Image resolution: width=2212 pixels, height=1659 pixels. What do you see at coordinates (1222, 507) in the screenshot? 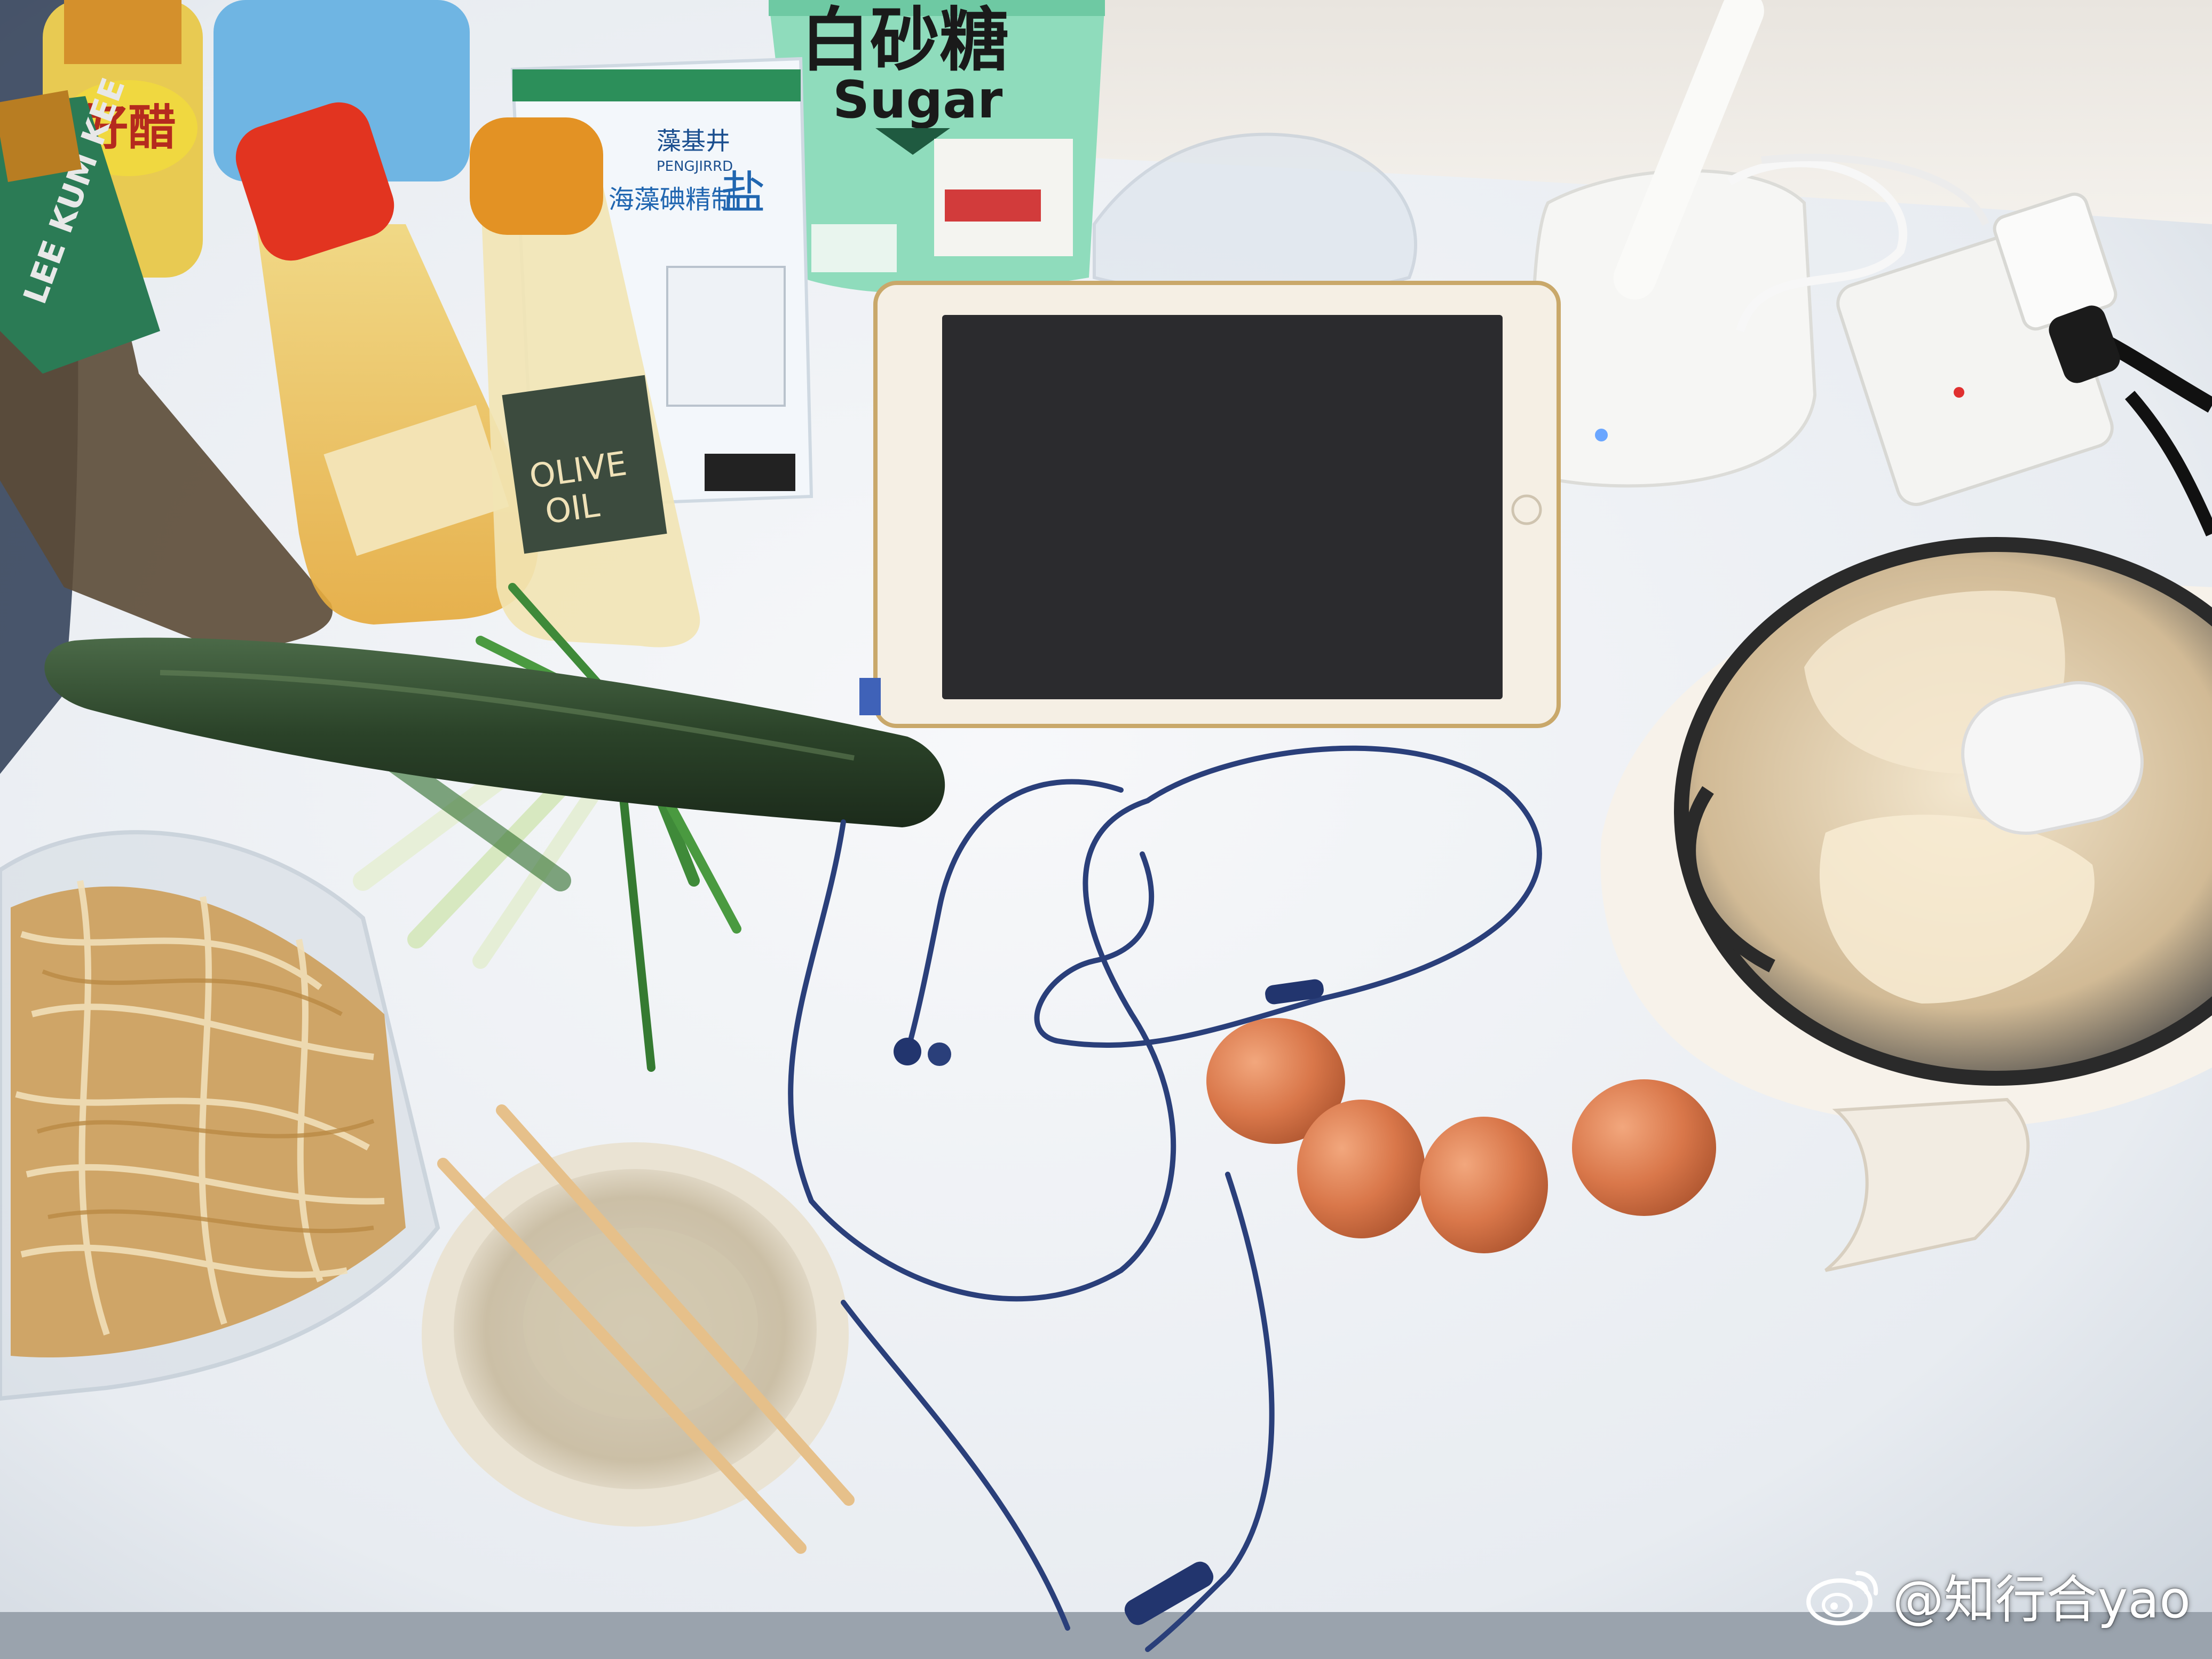
I see `tablet-screen` at bounding box center [1222, 507].